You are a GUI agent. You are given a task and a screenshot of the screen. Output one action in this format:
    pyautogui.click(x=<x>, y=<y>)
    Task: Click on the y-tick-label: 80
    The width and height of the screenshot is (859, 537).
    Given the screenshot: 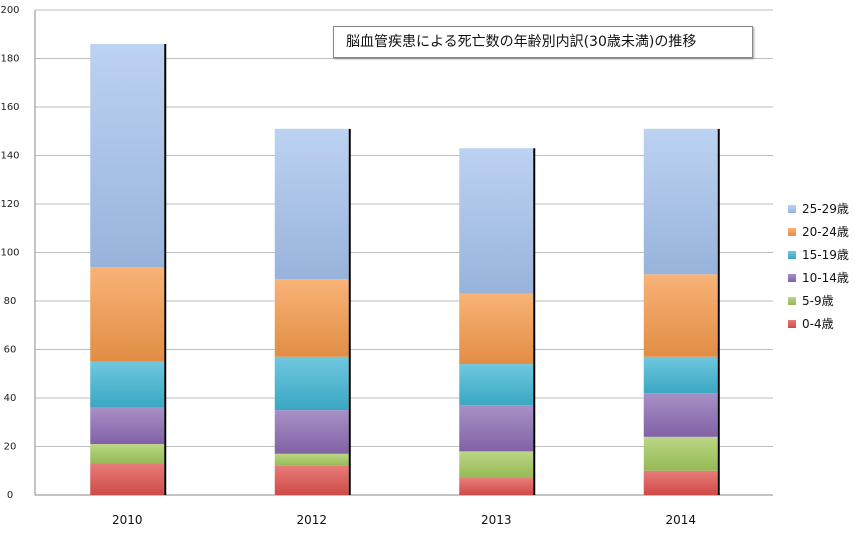 What is the action you would take?
    pyautogui.click(x=10, y=301)
    